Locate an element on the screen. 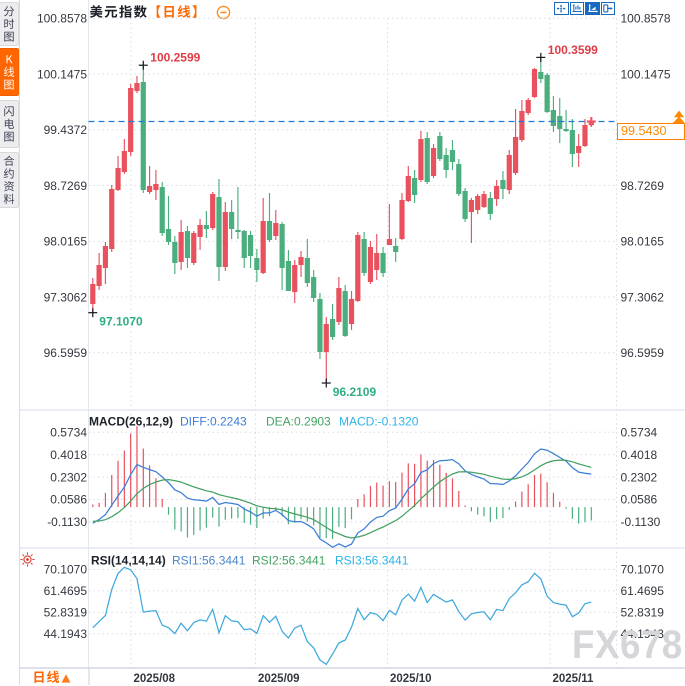 The height and width of the screenshot is (686, 685). macd-axis-label-right: 0.2302 is located at coordinates (639, 477).